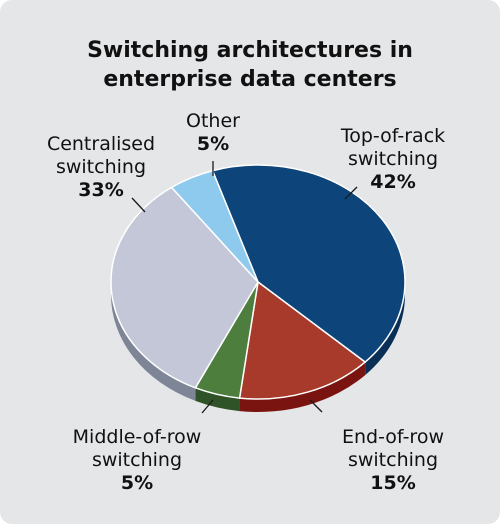 This screenshot has height=524, width=500. I want to click on pie-slice-top-of-rack-switching, so click(308, 263).